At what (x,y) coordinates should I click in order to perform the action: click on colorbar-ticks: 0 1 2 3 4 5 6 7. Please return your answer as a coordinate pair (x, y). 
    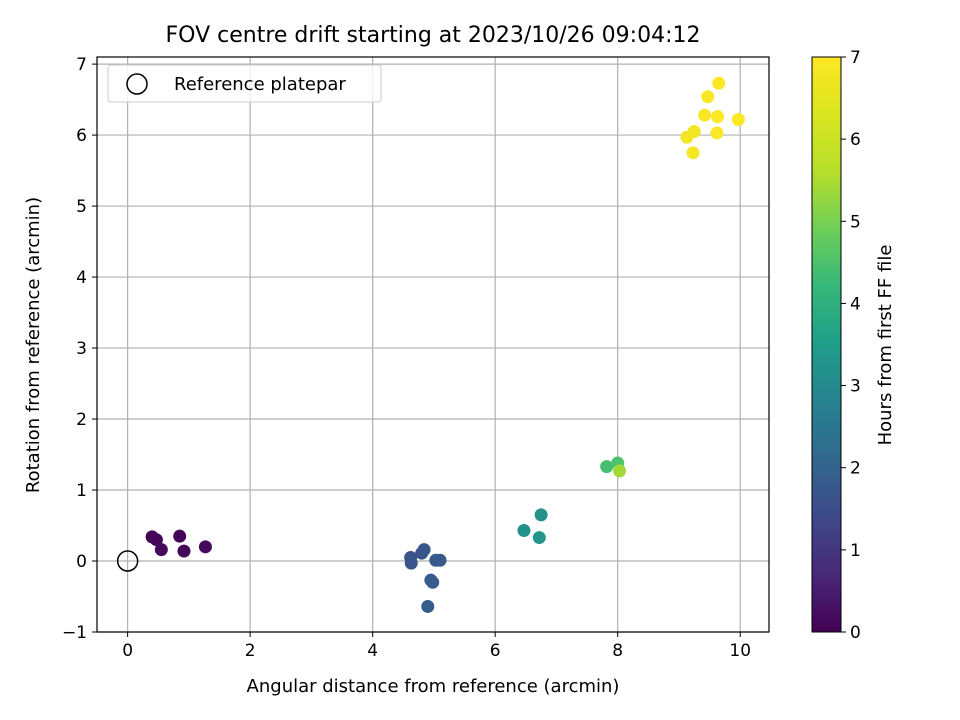
    Looking at the image, I should click on (851, 345).